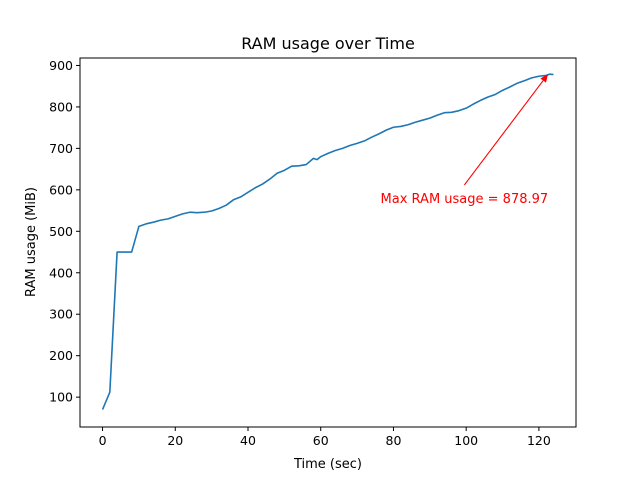 The height and width of the screenshot is (480, 640). What do you see at coordinates (328, 43) in the screenshot?
I see `chart-title: RAM usage over Time` at bounding box center [328, 43].